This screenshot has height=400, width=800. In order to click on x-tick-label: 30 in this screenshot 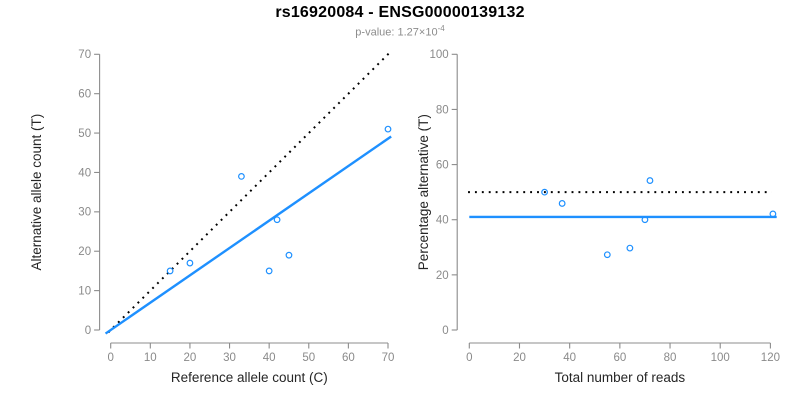, I will do `click(229, 358)`.